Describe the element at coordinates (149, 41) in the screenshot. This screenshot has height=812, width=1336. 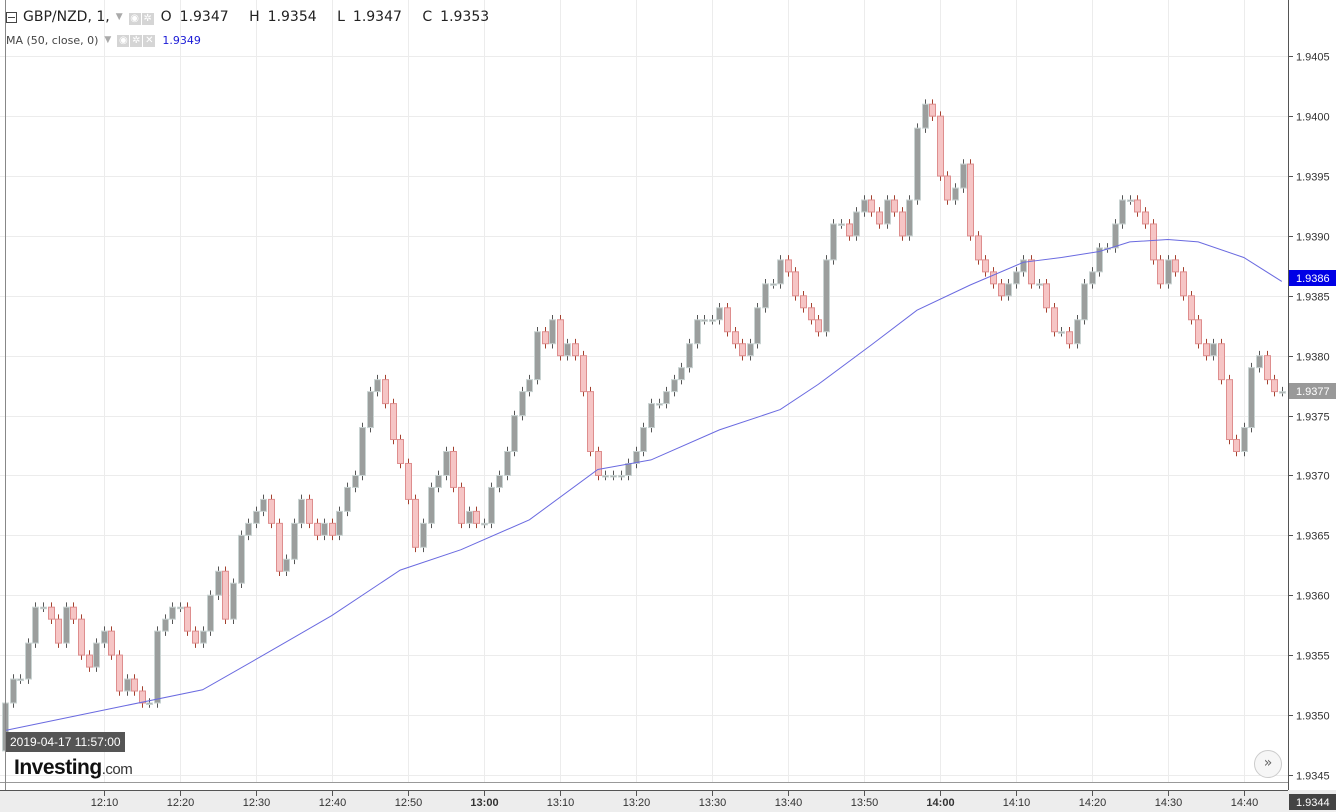
I see `close-icon: ✕` at that location.